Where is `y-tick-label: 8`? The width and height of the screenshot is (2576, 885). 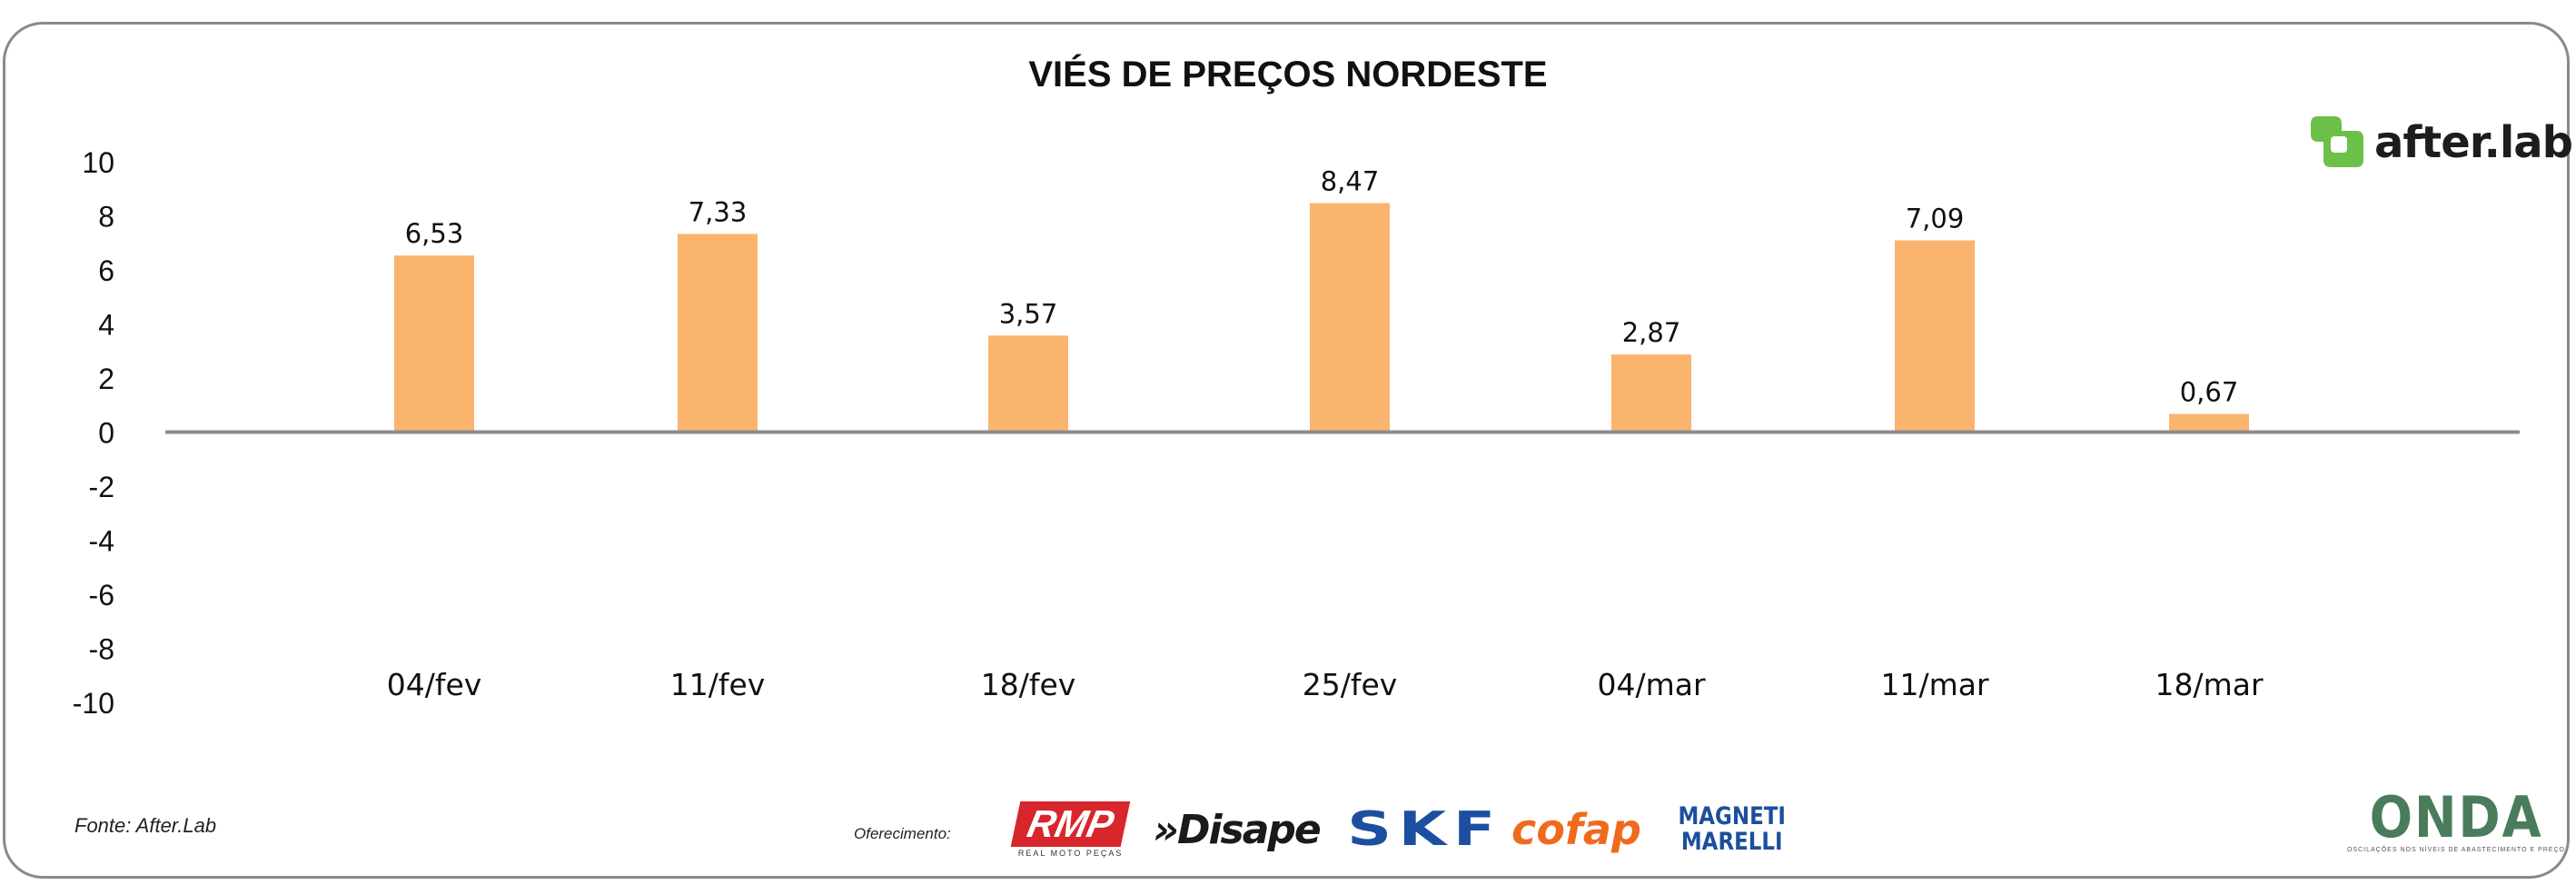 y-tick-label: 8 is located at coordinates (106, 217).